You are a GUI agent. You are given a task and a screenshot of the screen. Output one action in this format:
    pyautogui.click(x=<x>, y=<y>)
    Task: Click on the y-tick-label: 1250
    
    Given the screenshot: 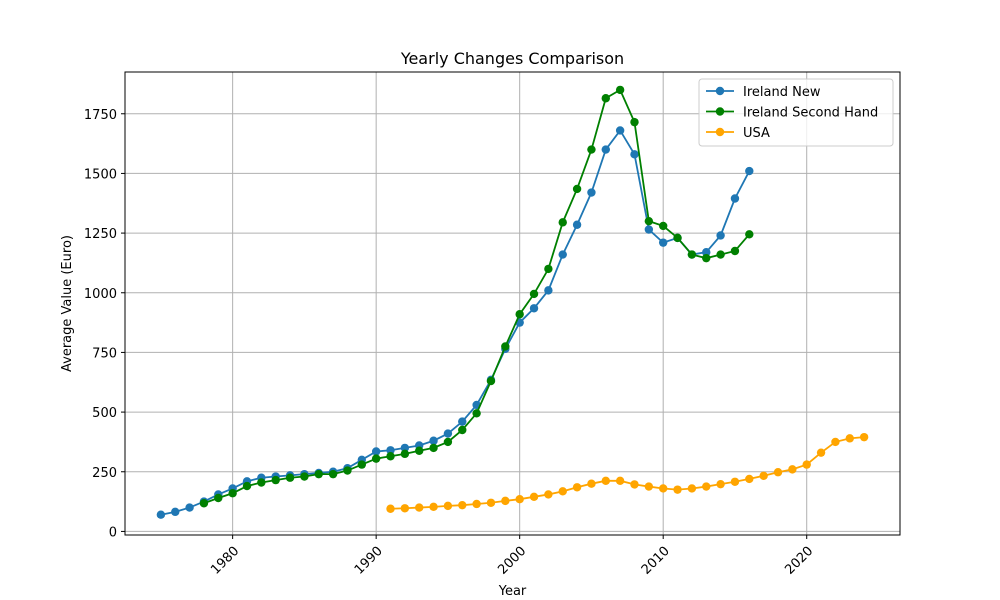 What is the action you would take?
    pyautogui.click(x=100, y=234)
    